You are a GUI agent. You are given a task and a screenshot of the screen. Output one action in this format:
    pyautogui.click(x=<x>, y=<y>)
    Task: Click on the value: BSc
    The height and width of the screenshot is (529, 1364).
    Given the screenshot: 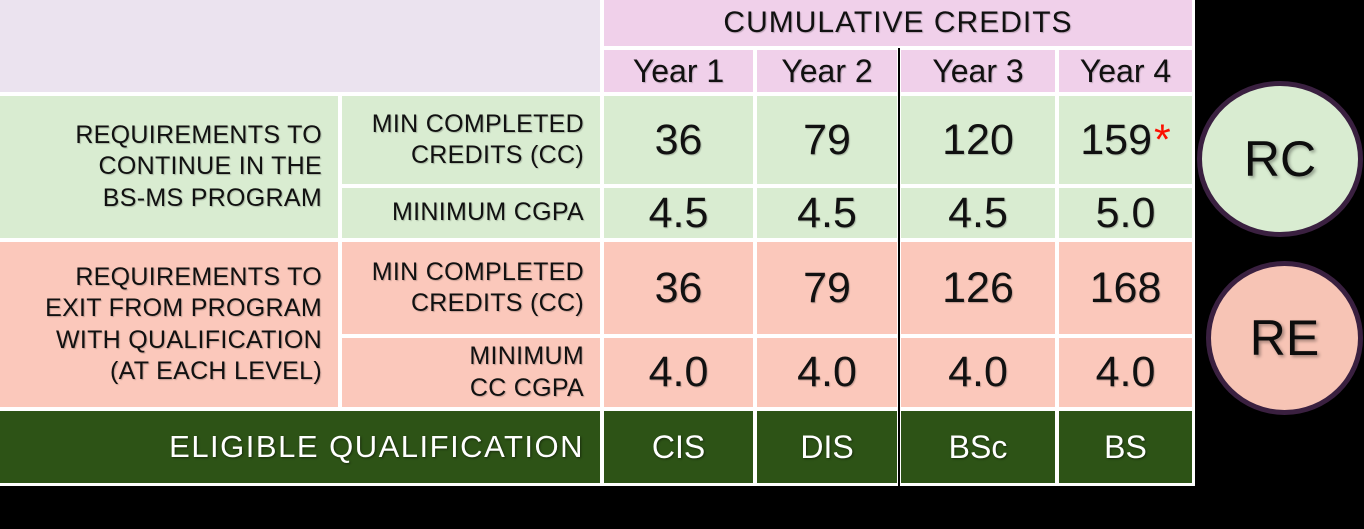 What is the action you would take?
    pyautogui.click(x=978, y=446)
    